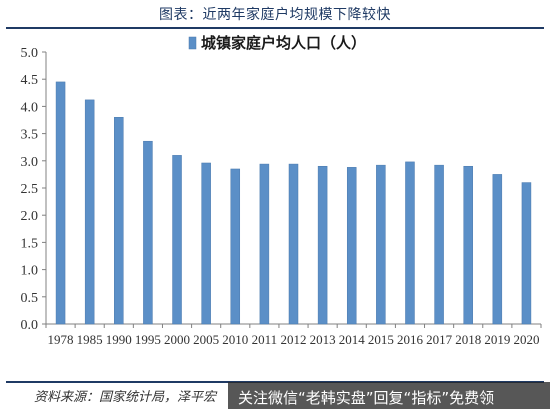  What do you see at coordinates (294, 339) in the screenshot?
I see `x-tick-label: 2012` at bounding box center [294, 339].